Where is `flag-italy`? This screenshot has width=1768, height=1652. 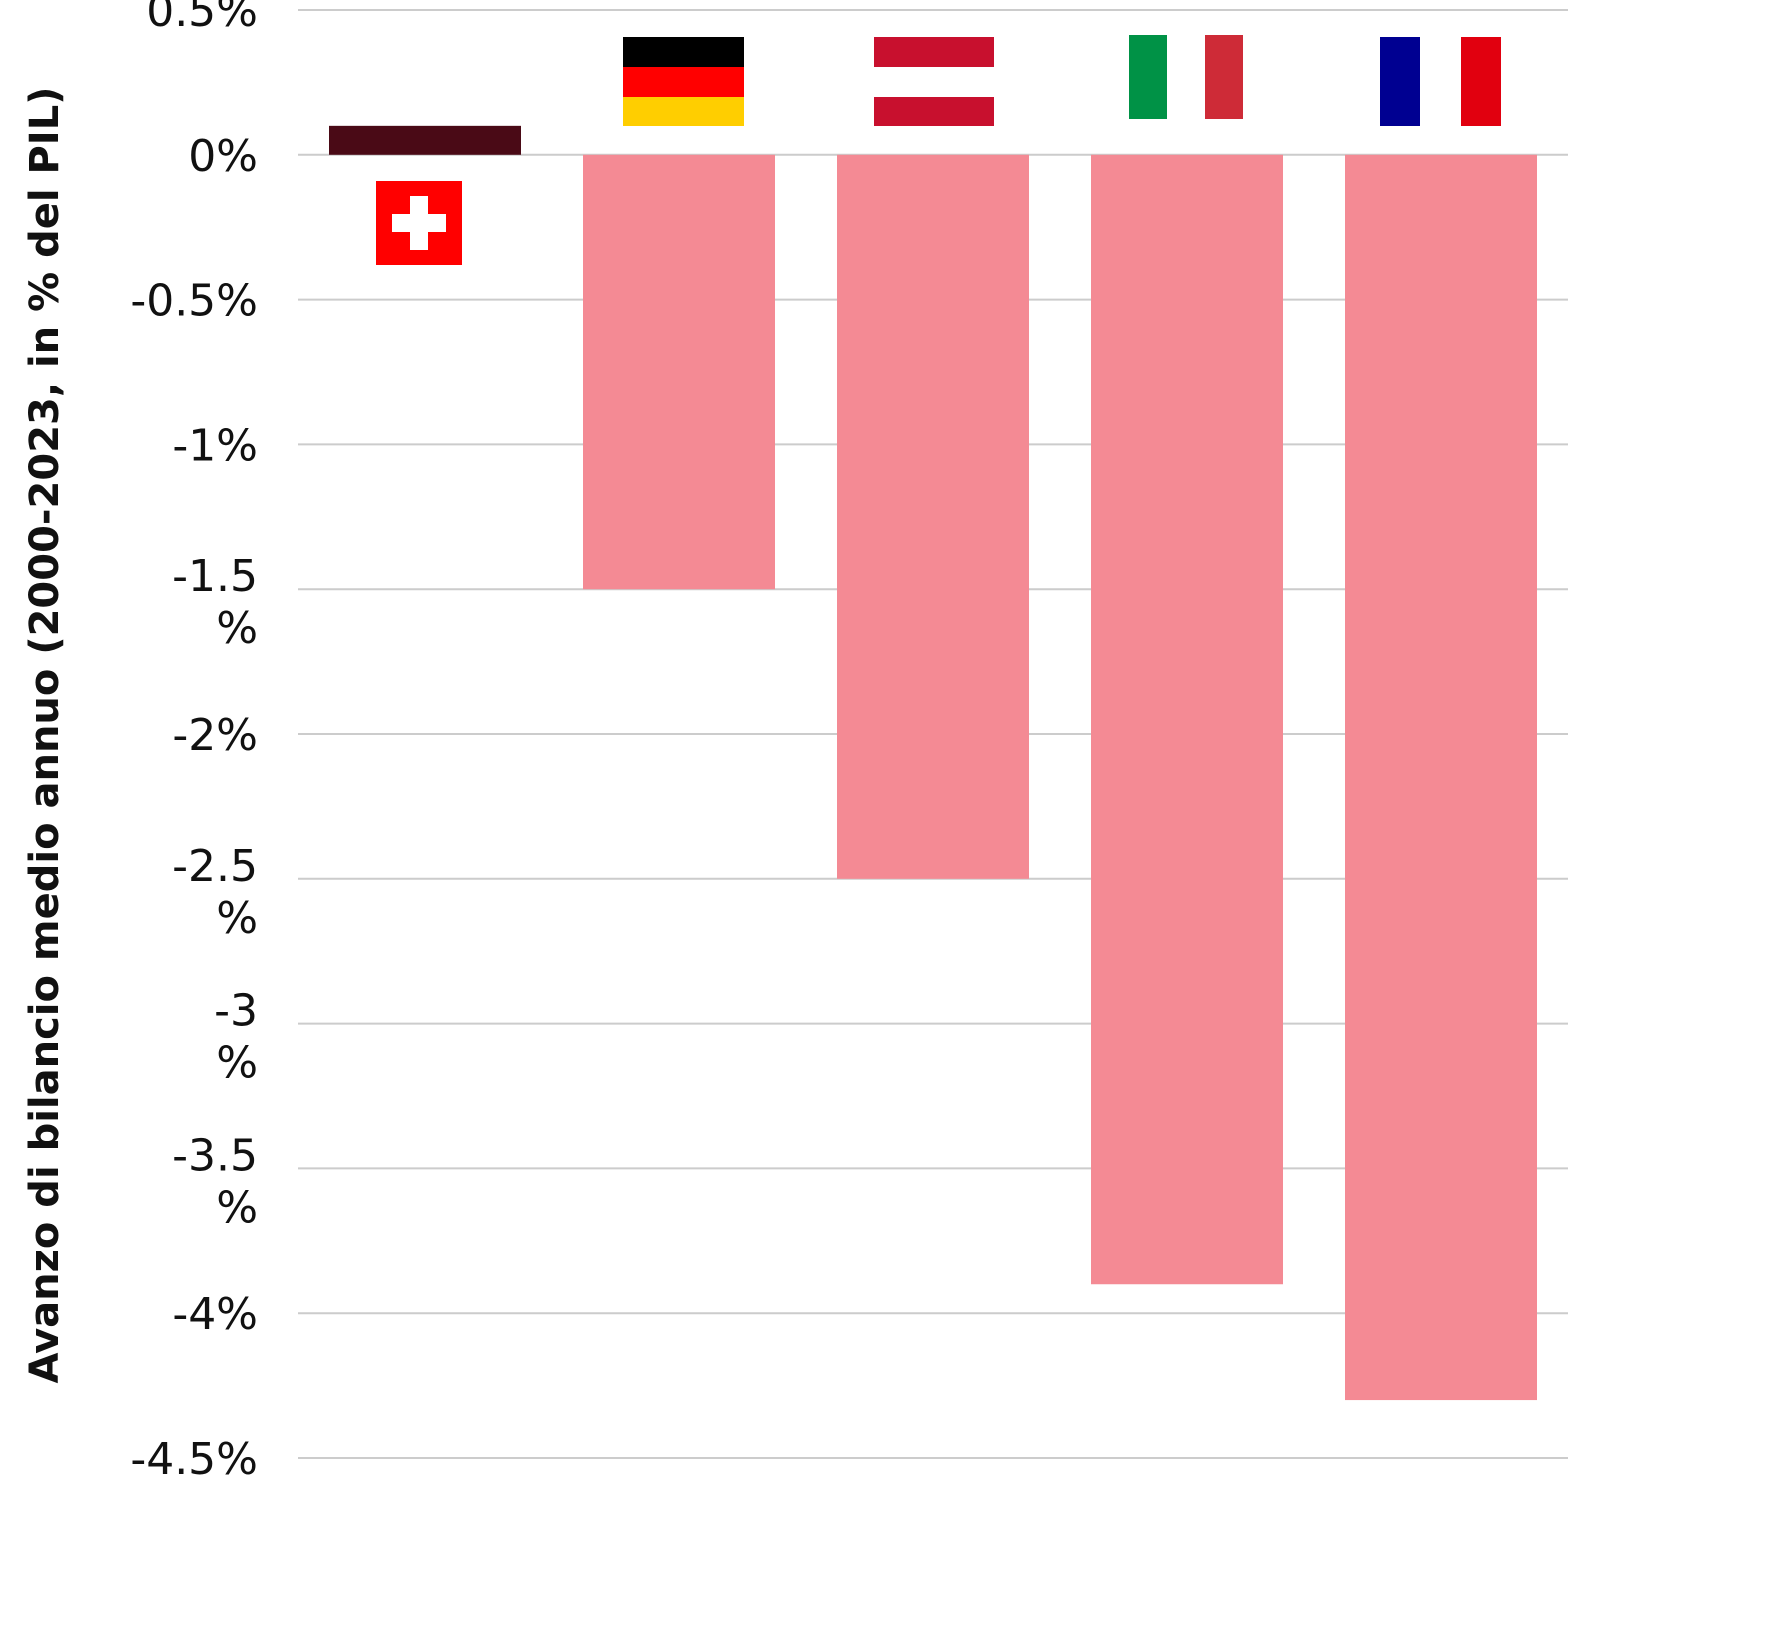
flag-italy is located at coordinates (1186, 77).